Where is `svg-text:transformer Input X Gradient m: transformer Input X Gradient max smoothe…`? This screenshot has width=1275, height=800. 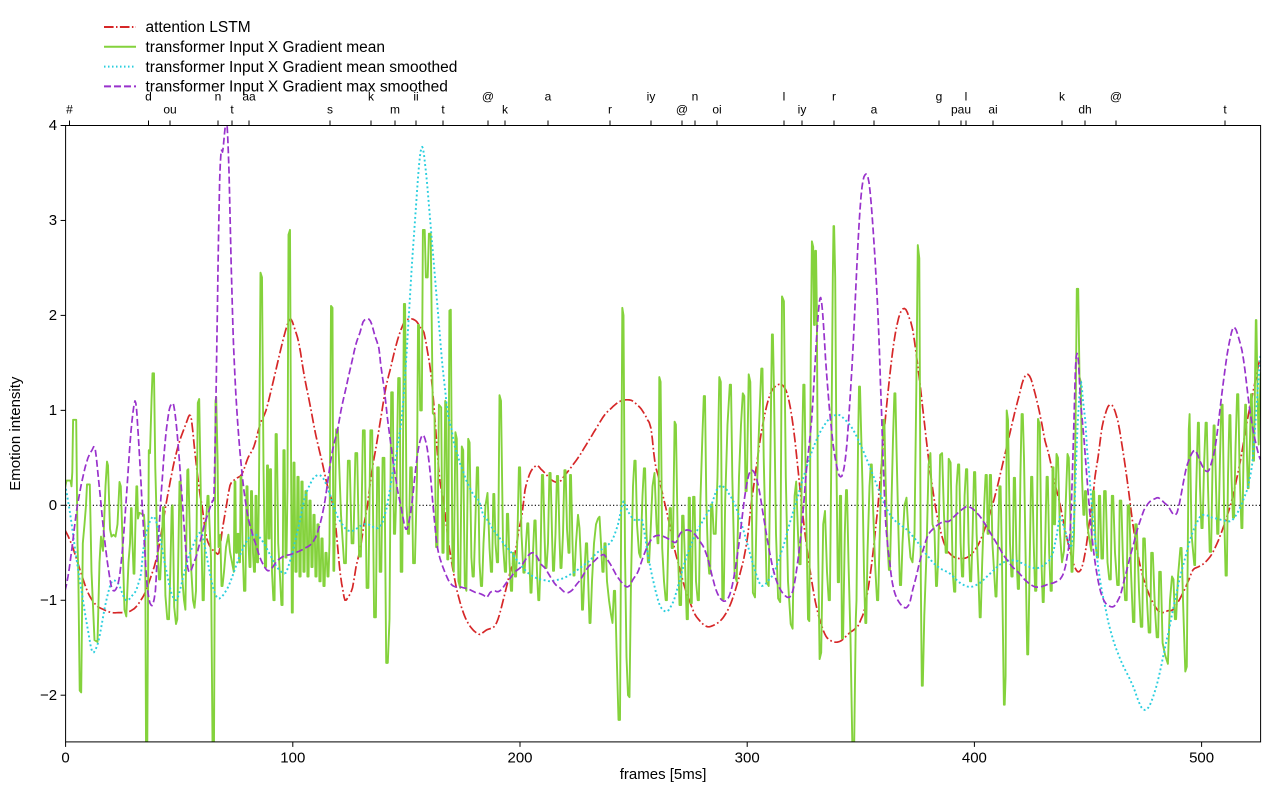
svg-text:transformer Input X Gradient m: transformer Input X Gradient max smoothe… is located at coordinates (297, 87).